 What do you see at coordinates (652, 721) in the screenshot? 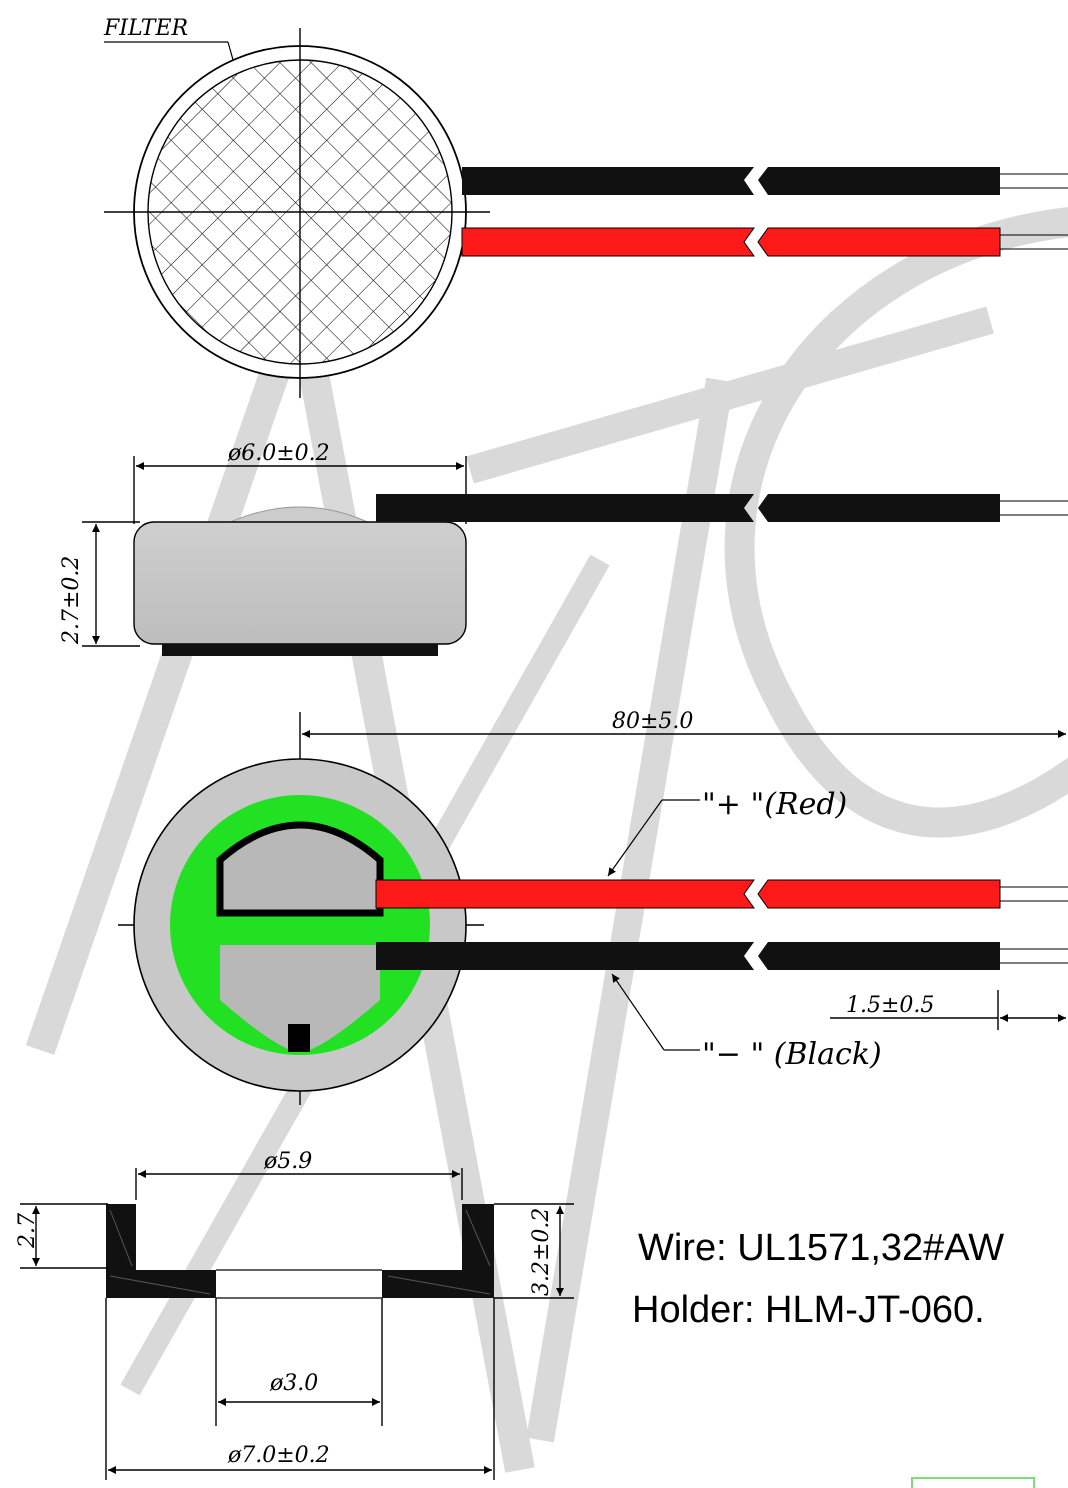
I see `length-wire-label: 80±5.0` at bounding box center [652, 721].